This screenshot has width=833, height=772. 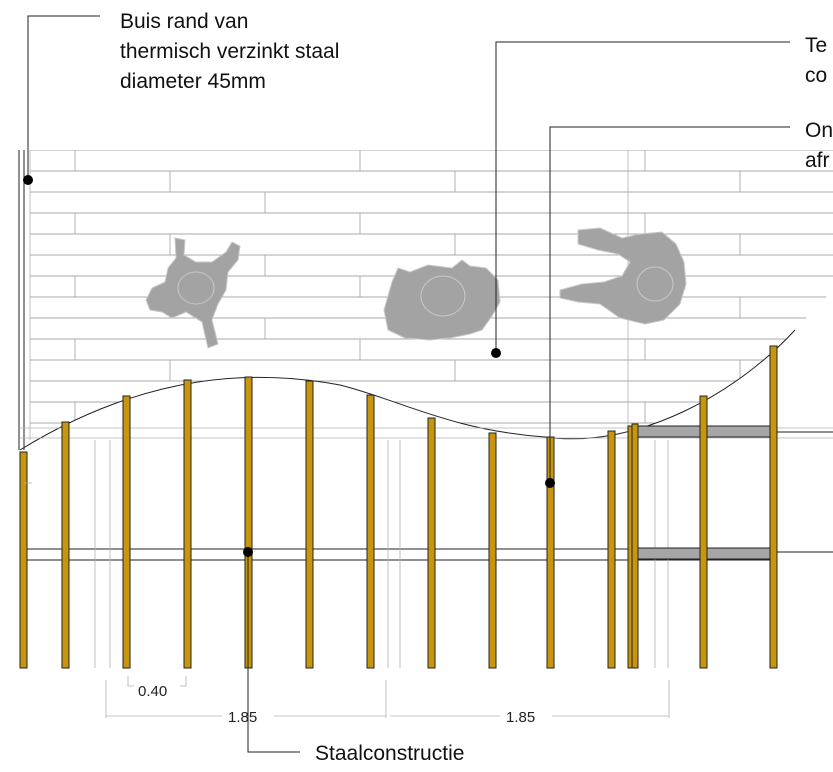 I want to click on top-right-label-1: Te, so click(x=816, y=45).